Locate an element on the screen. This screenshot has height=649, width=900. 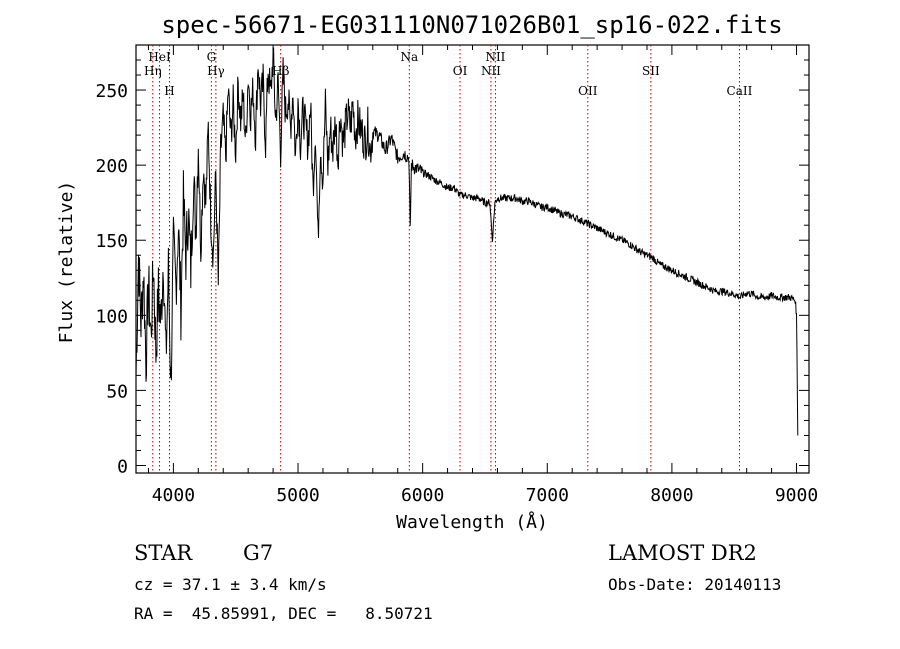
line-marker-label: H is located at coordinates (169, 91).